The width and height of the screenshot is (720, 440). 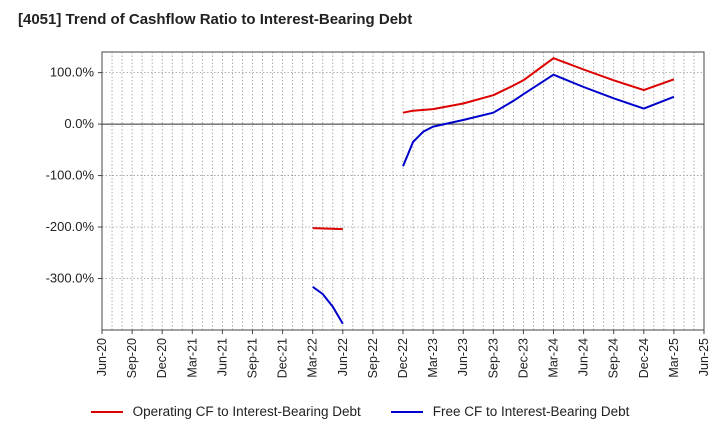 I want to click on y-tick-label: 0.0%, so click(x=79, y=123).